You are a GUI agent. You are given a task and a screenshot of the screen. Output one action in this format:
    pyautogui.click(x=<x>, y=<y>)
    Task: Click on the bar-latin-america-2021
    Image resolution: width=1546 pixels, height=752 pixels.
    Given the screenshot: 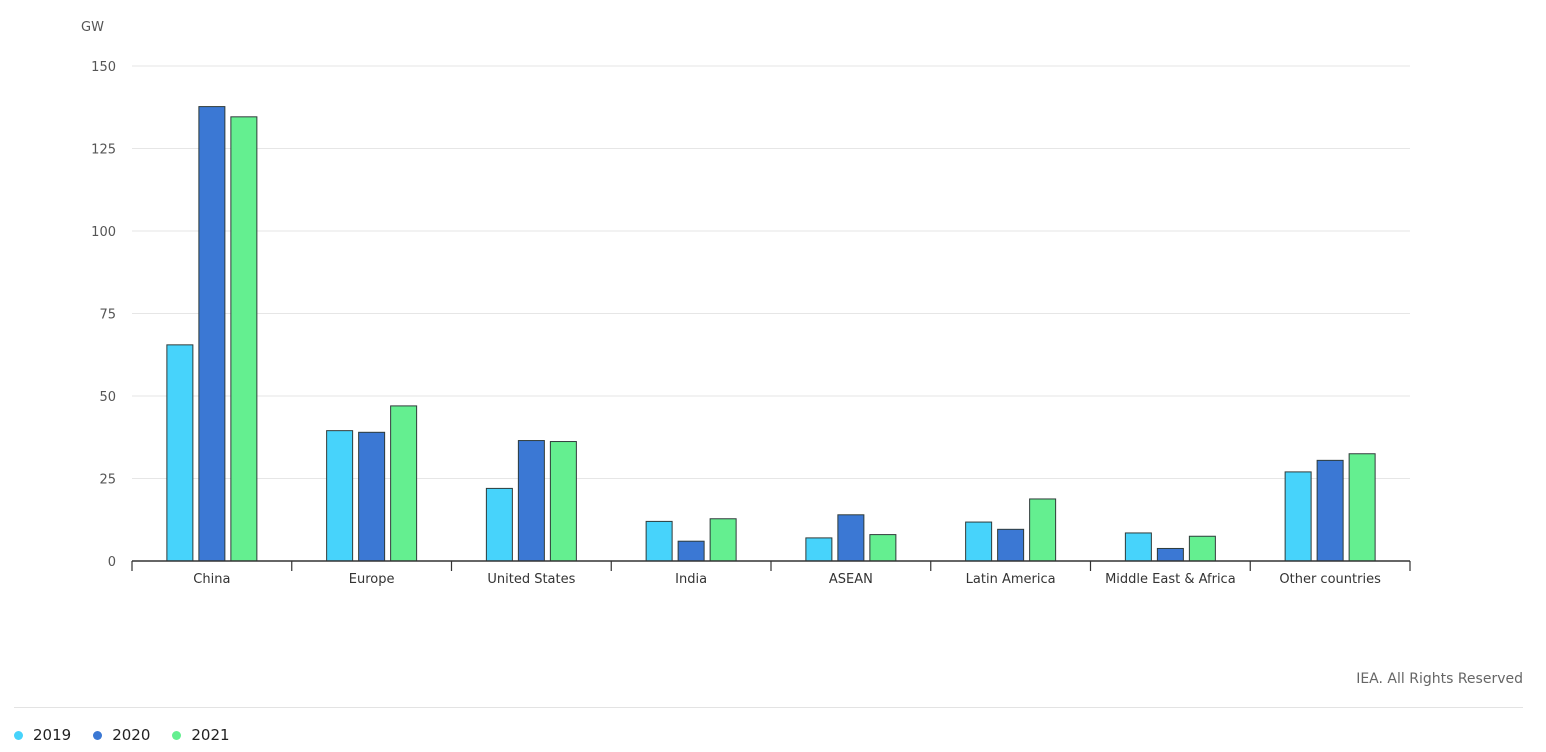 What is the action you would take?
    pyautogui.click(x=1043, y=530)
    